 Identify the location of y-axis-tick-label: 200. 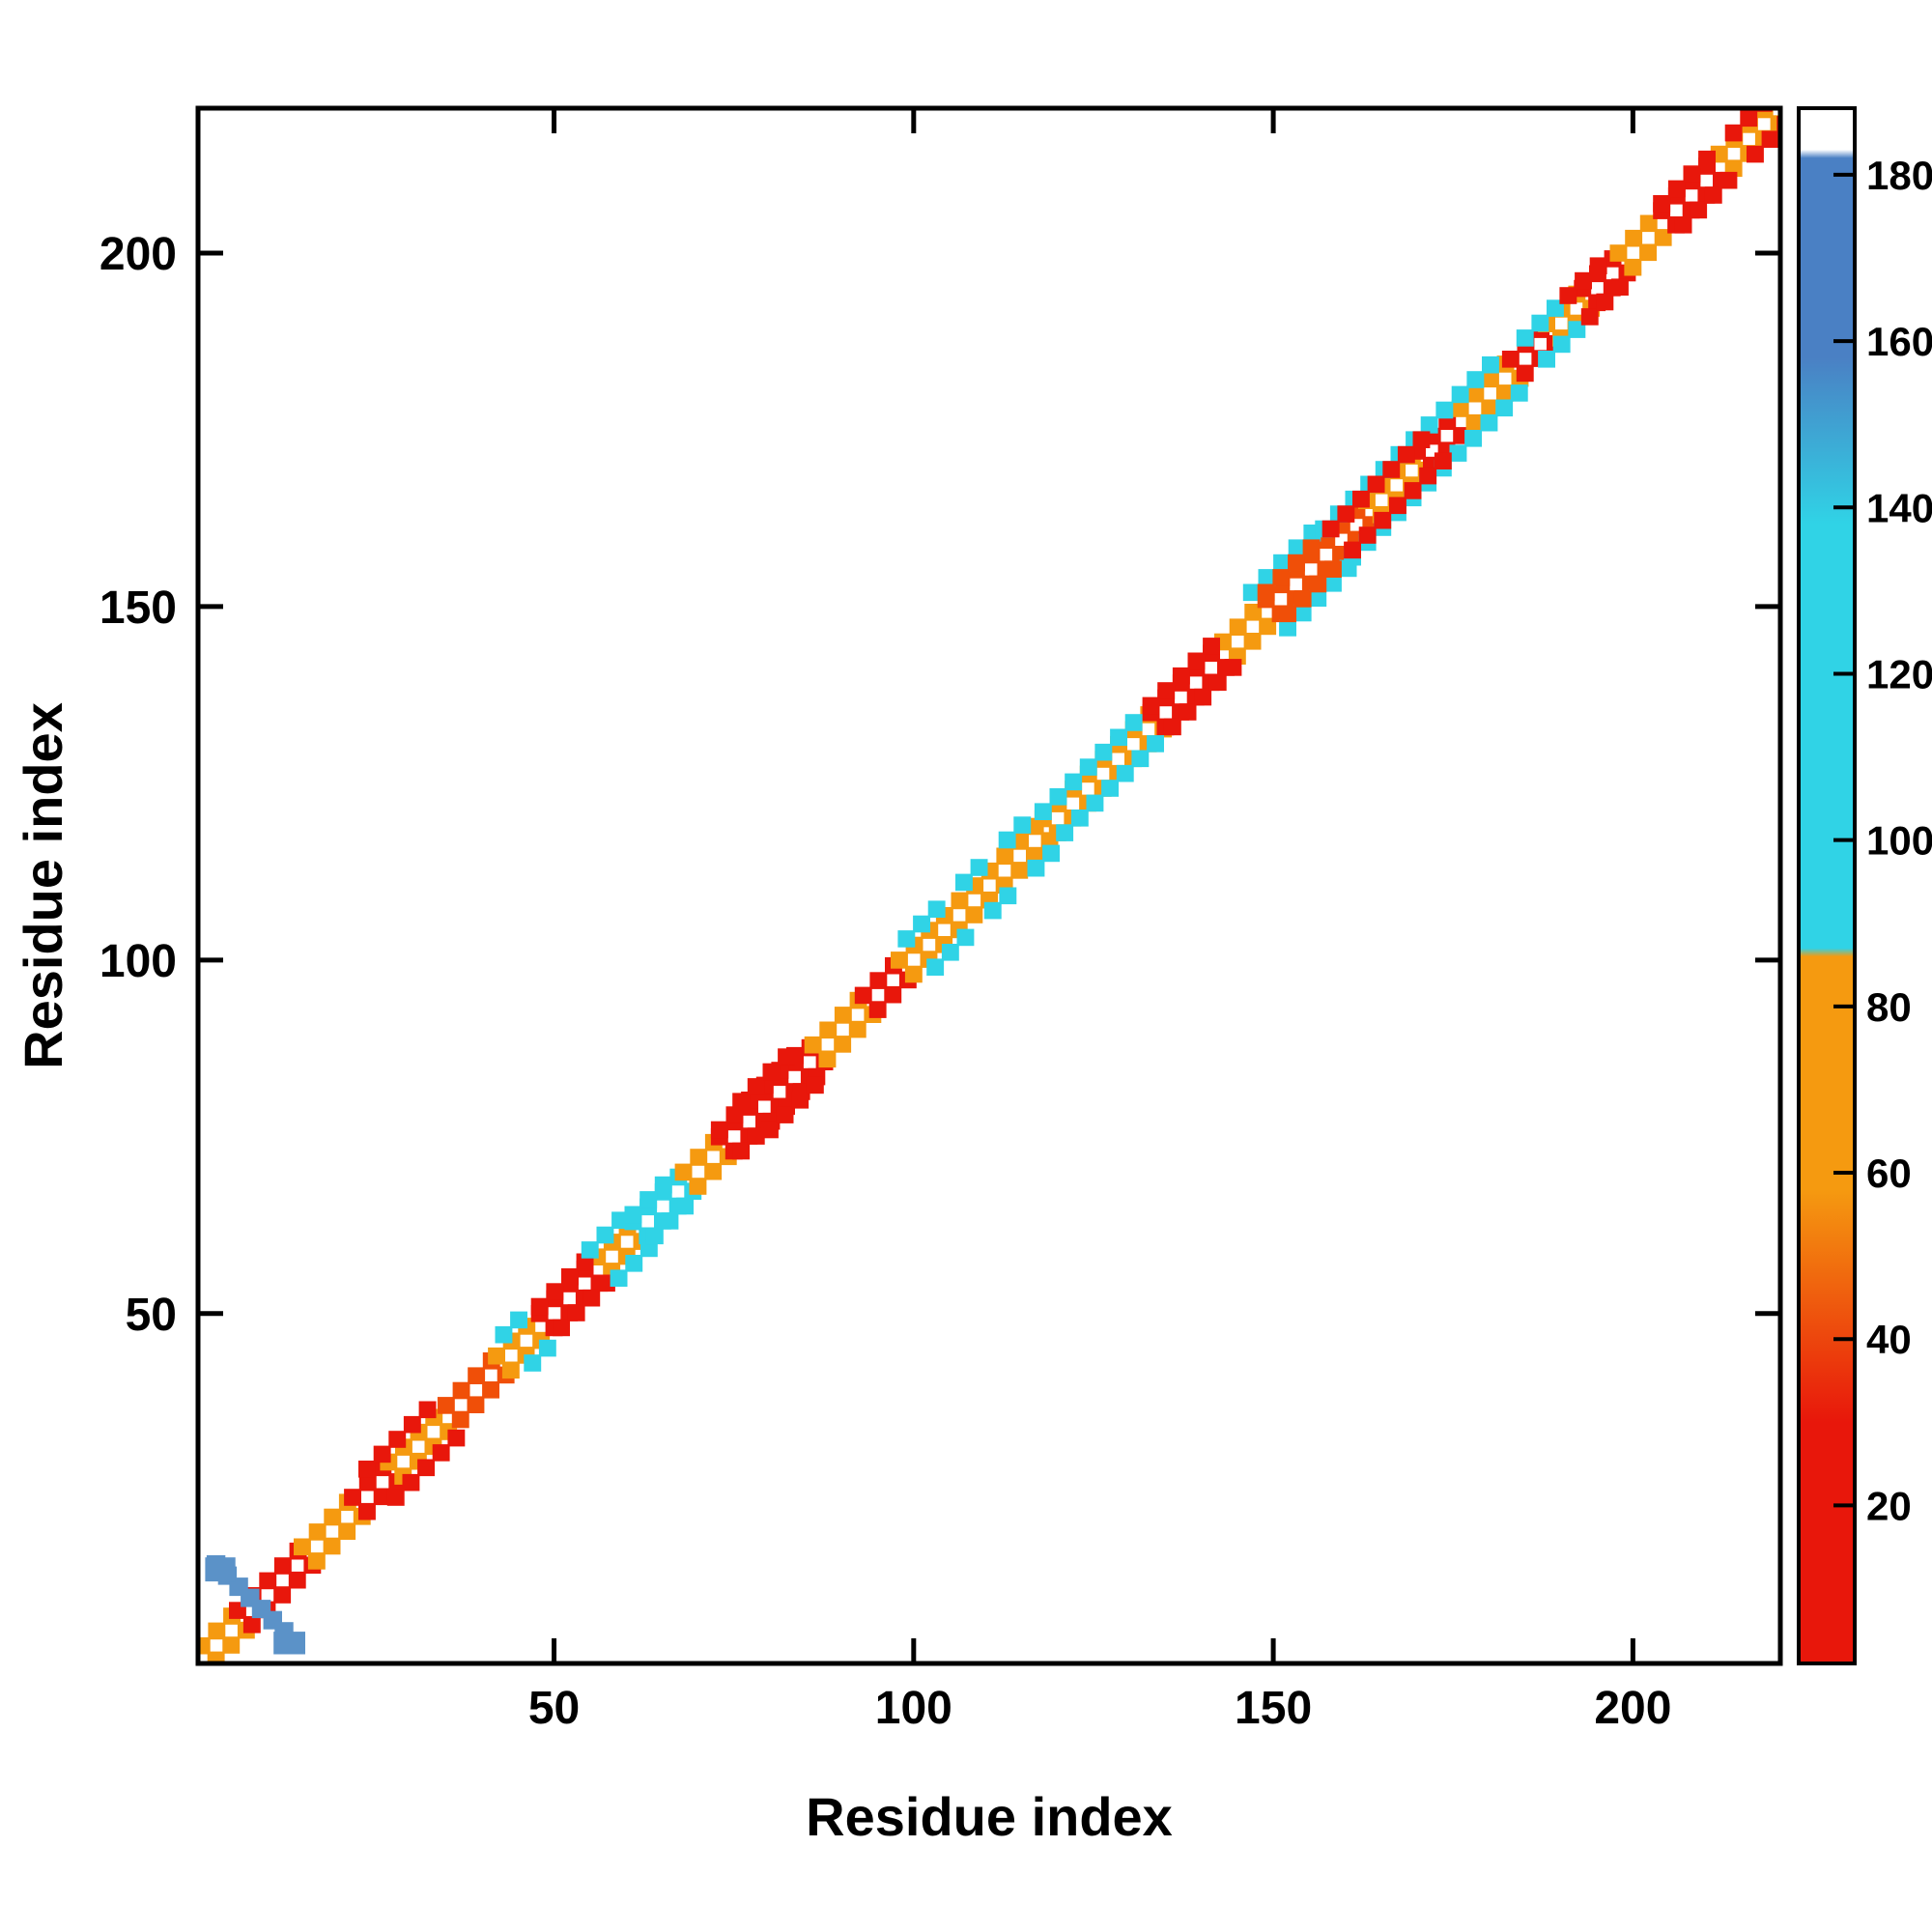
(138, 254).